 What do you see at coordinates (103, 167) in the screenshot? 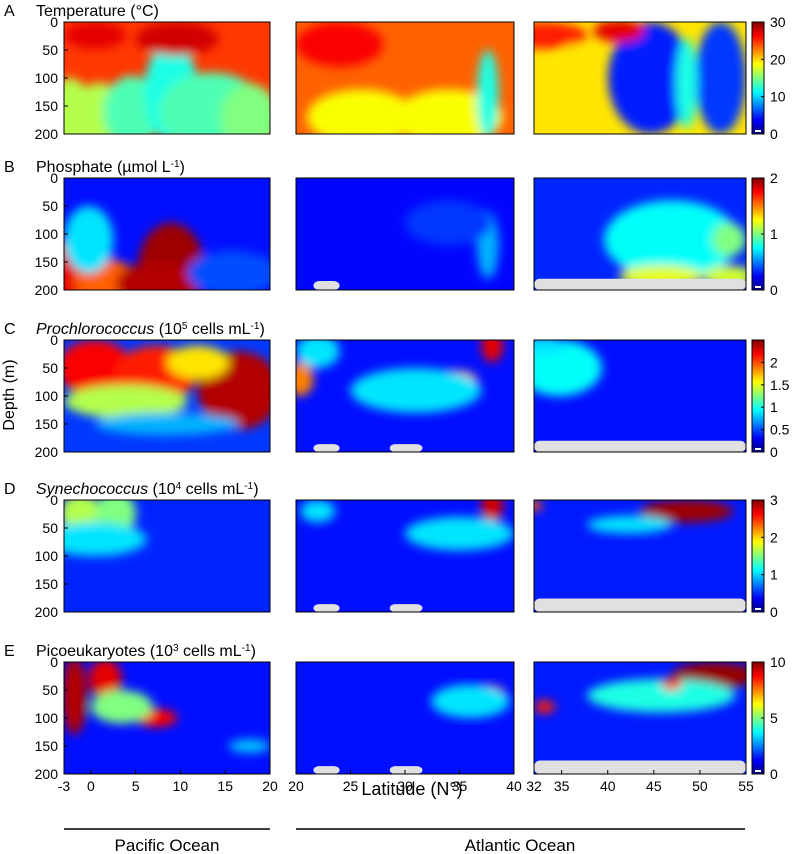
I see `panel-title-part: Phosphate (µmol L` at bounding box center [103, 167].